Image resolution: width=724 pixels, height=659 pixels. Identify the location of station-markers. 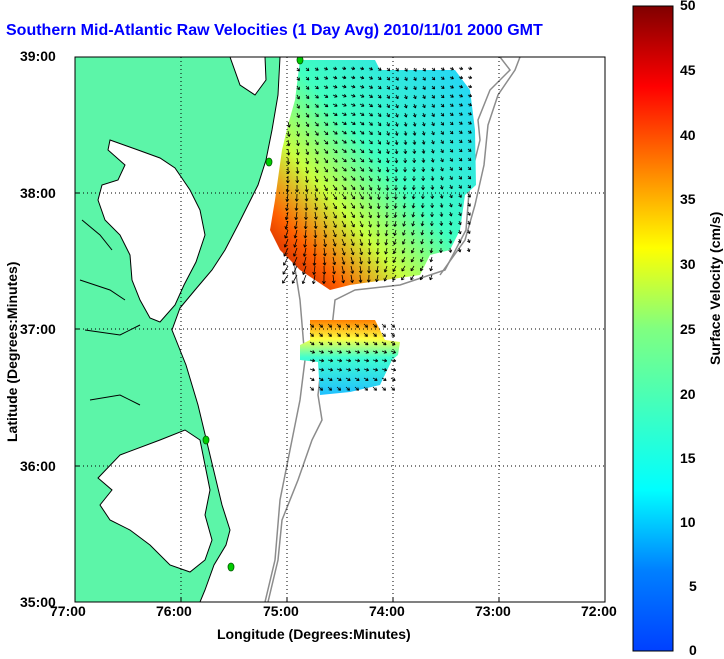
(253, 314).